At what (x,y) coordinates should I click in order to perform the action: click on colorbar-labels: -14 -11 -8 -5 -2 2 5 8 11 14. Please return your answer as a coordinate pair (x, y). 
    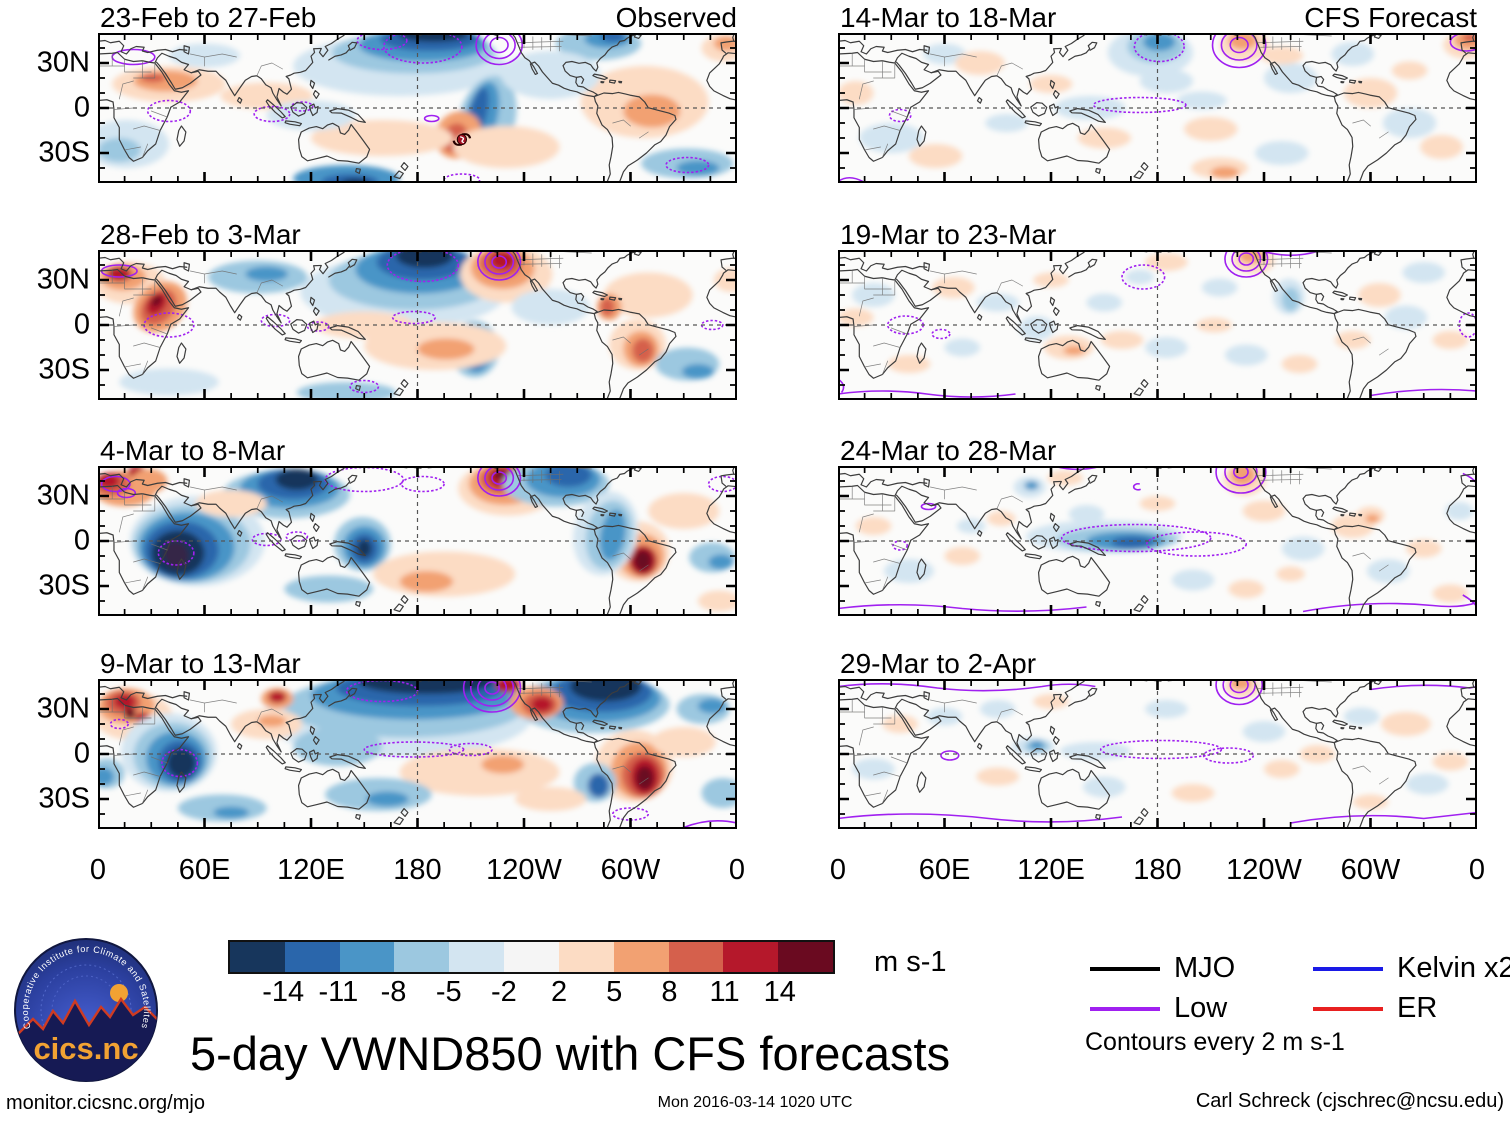
    Looking at the image, I should click on (531, 992).